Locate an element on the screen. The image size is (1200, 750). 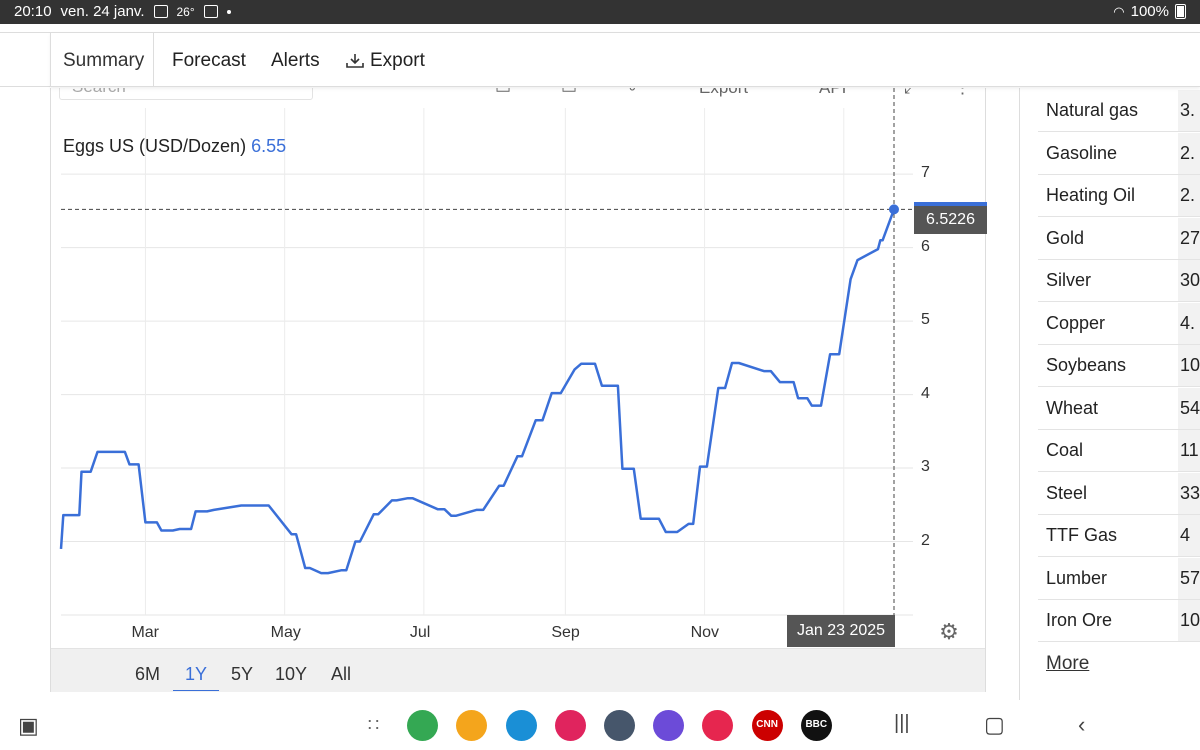
commodity-row: Natural gas 3. is located at coordinates (1119, 111).